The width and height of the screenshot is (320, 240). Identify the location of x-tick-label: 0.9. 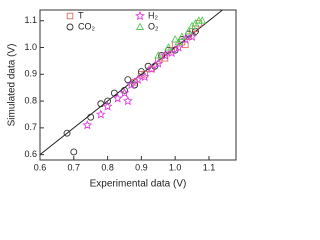
(141, 167).